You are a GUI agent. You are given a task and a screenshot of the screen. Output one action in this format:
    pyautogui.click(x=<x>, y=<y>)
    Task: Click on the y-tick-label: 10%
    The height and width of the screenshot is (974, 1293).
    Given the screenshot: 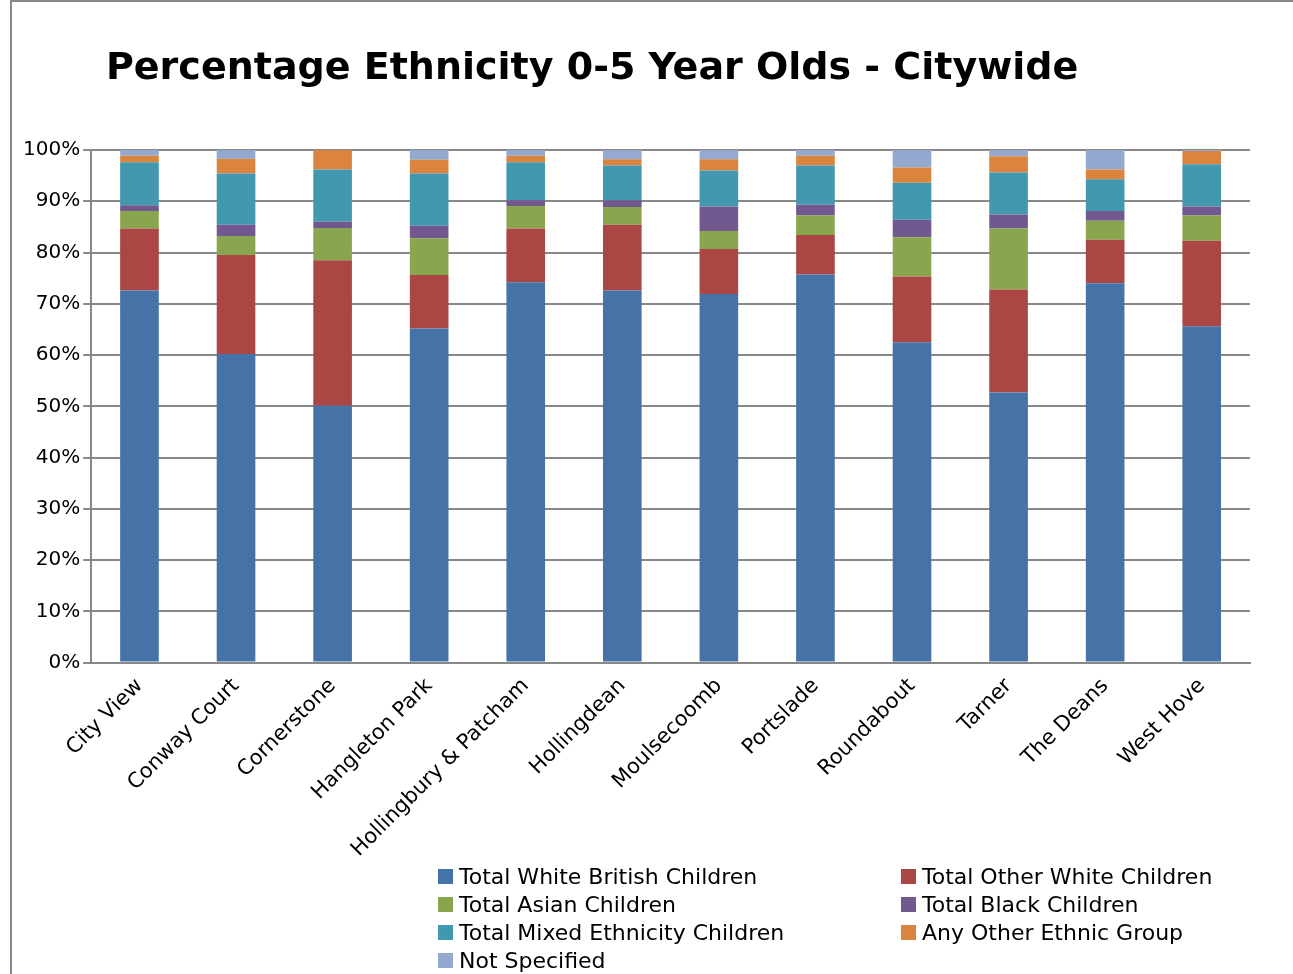 What is the action you would take?
    pyautogui.click(x=58, y=609)
    